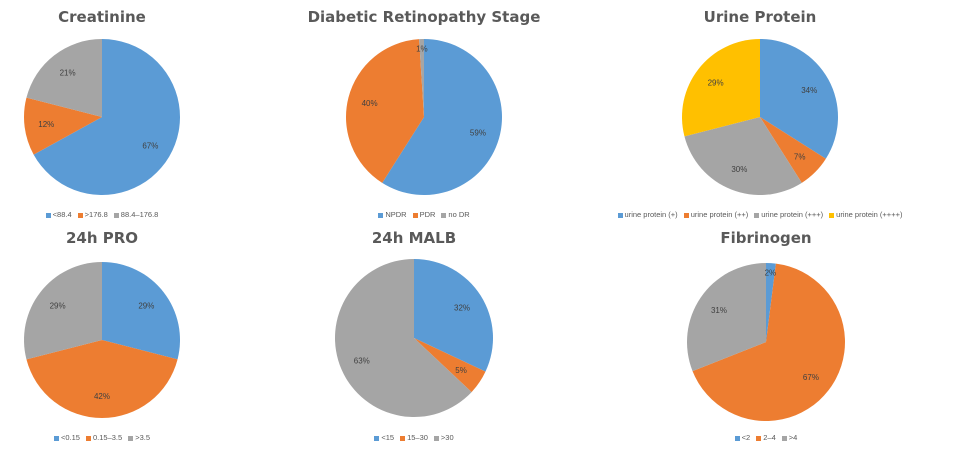 The height and width of the screenshot is (465, 958). Describe the element at coordinates (396, 214) in the screenshot. I see `legend-label: NPDR` at that location.